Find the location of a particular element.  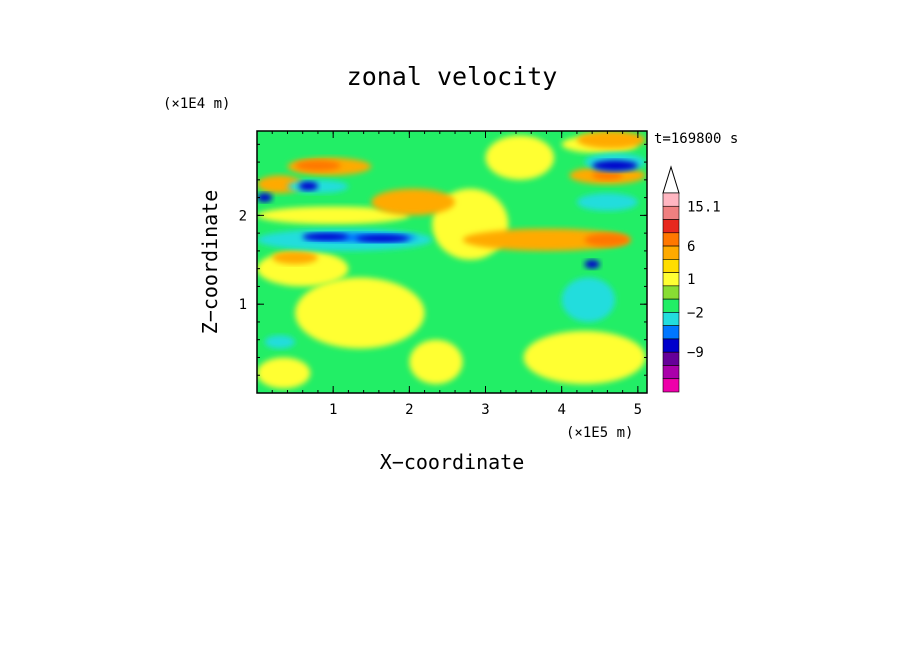

x-axis-unit: (×1E5 m) is located at coordinates (599, 433).